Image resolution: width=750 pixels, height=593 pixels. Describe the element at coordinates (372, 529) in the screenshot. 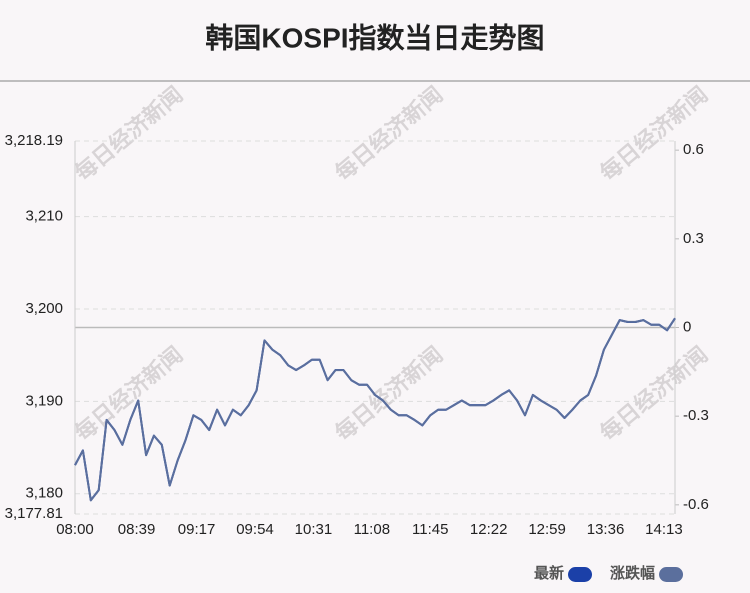

I see `x-tick-label: 11:08` at that location.